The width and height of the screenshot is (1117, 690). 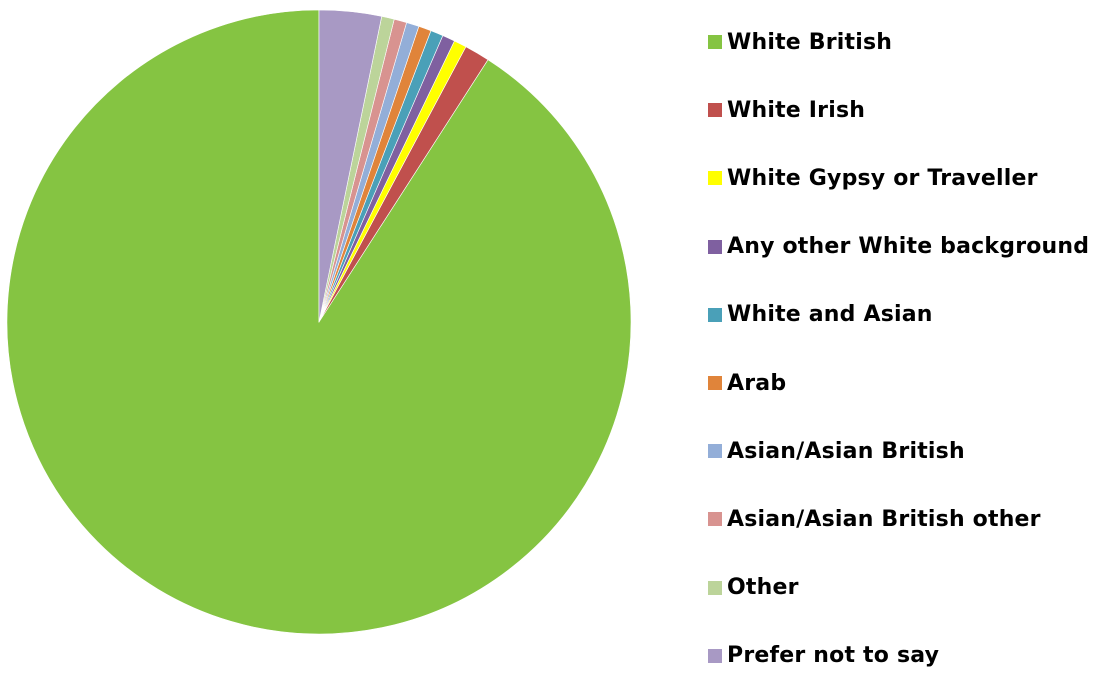 What do you see at coordinates (912, 42) in the screenshot?
I see `legend-item: White British` at bounding box center [912, 42].